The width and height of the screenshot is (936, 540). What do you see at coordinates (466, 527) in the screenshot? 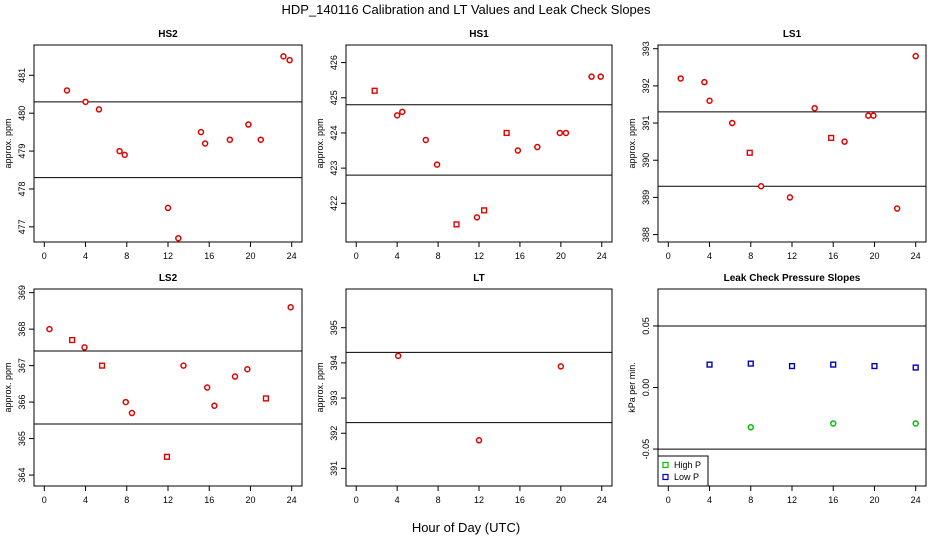
I see `figure-x-axis-label: Hour of Day (UTC)` at bounding box center [466, 527].